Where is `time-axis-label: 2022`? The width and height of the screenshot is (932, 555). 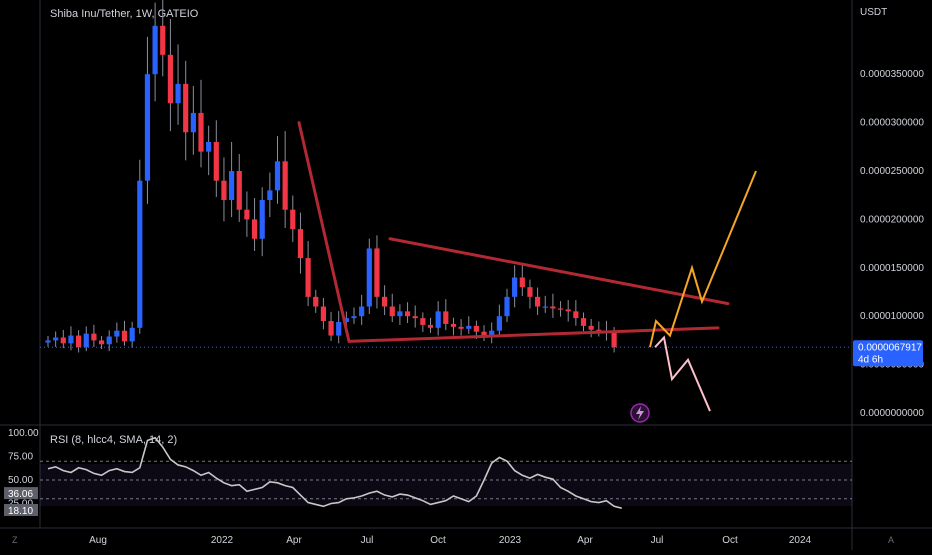 time-axis-label: 2022 is located at coordinates (222, 540).